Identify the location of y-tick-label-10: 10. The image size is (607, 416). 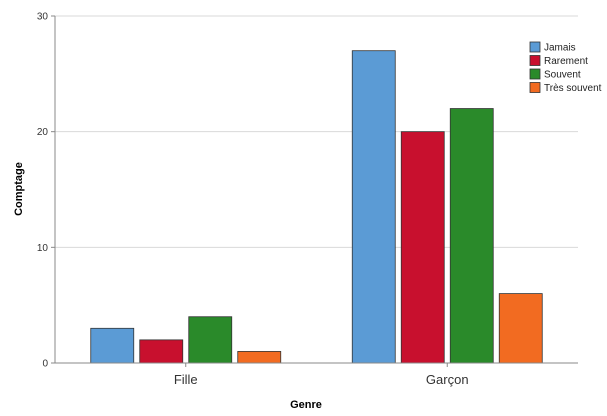
(43, 248).